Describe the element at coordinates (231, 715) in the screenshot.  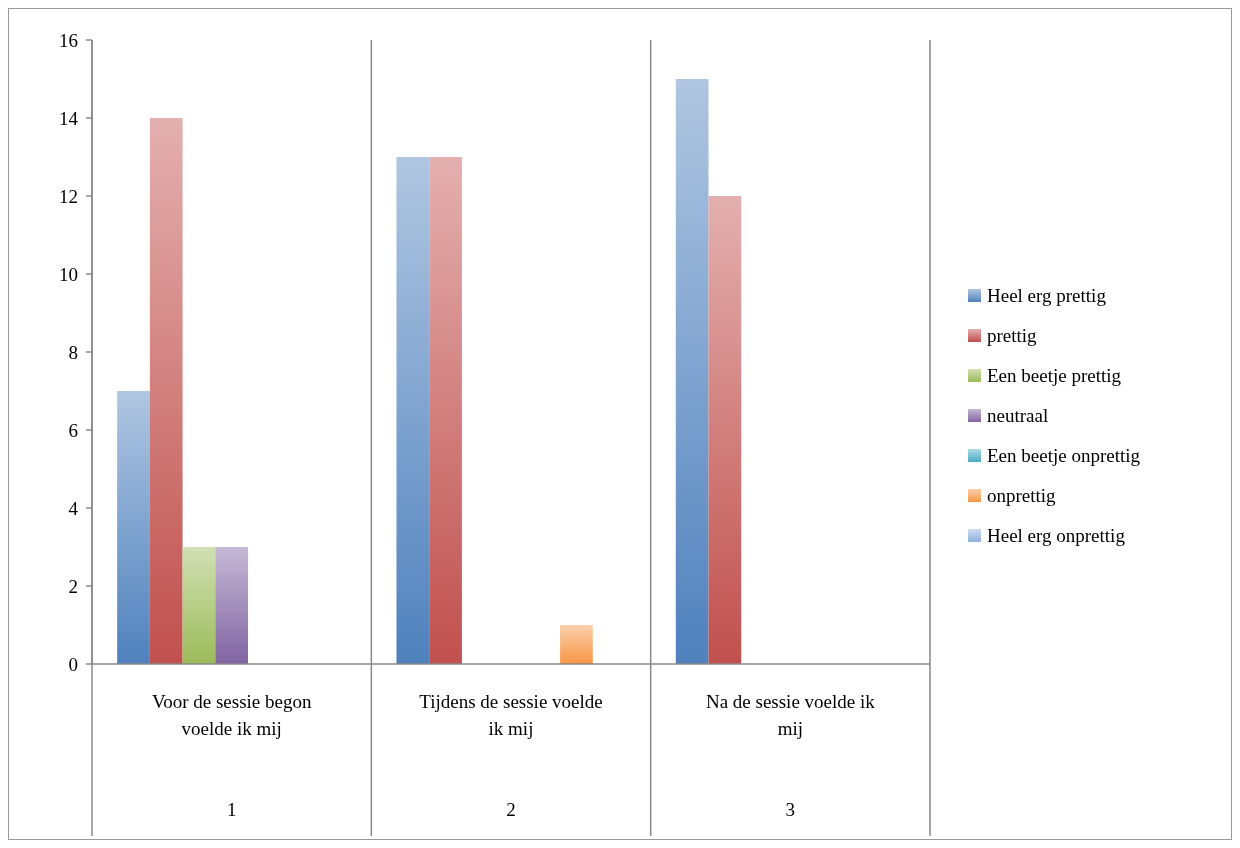
I see `x-tick-label: Voor de sessie begon voelde ik mij` at that location.